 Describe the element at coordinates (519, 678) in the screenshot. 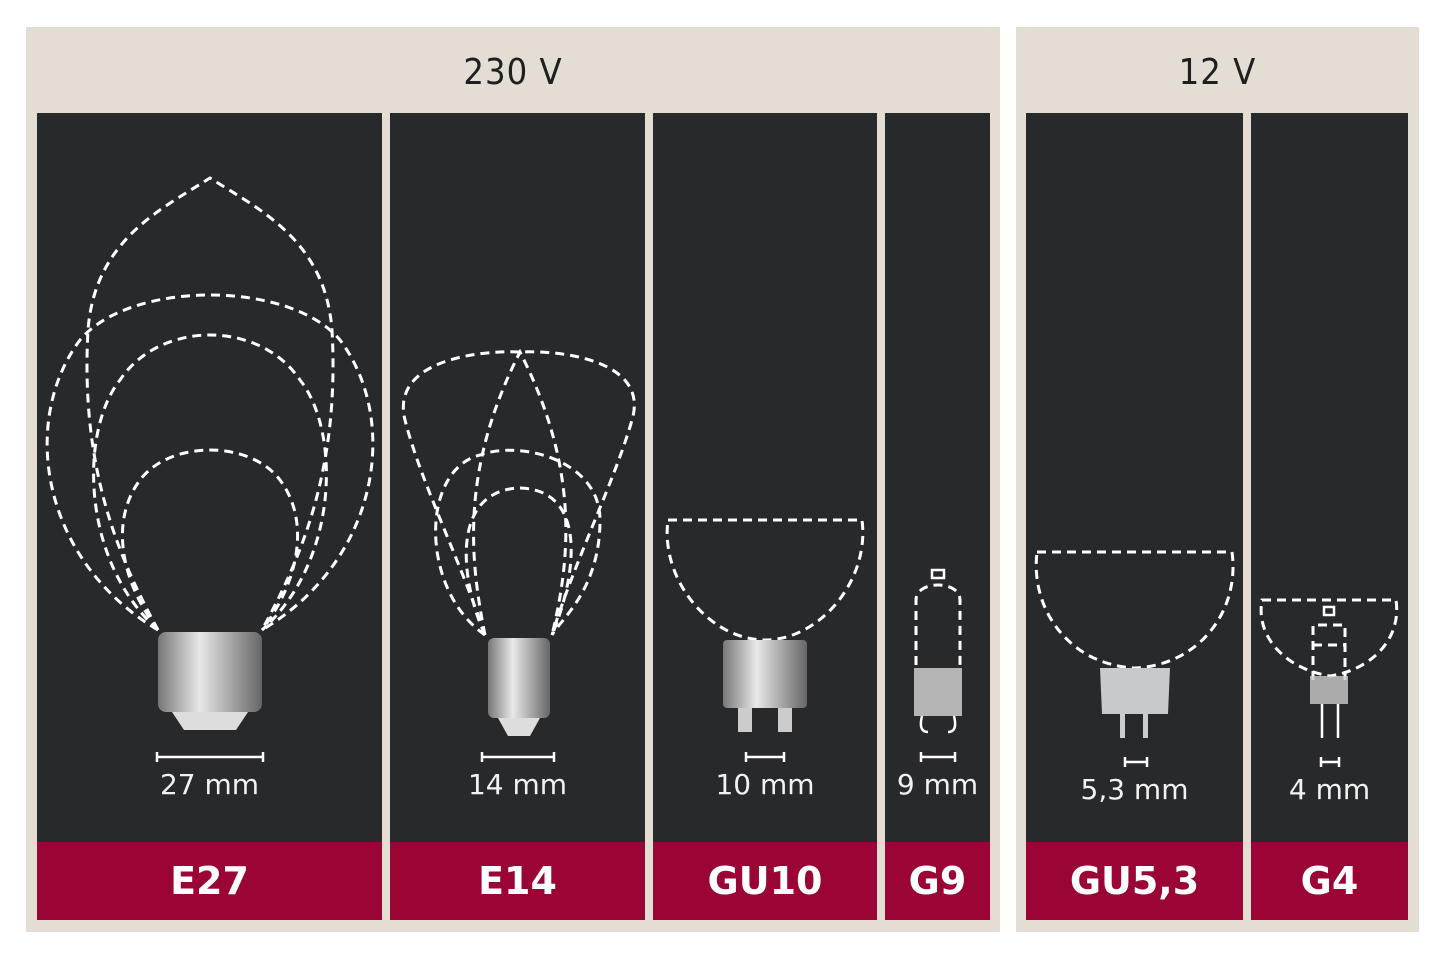

I see `e14-screw-base` at that location.